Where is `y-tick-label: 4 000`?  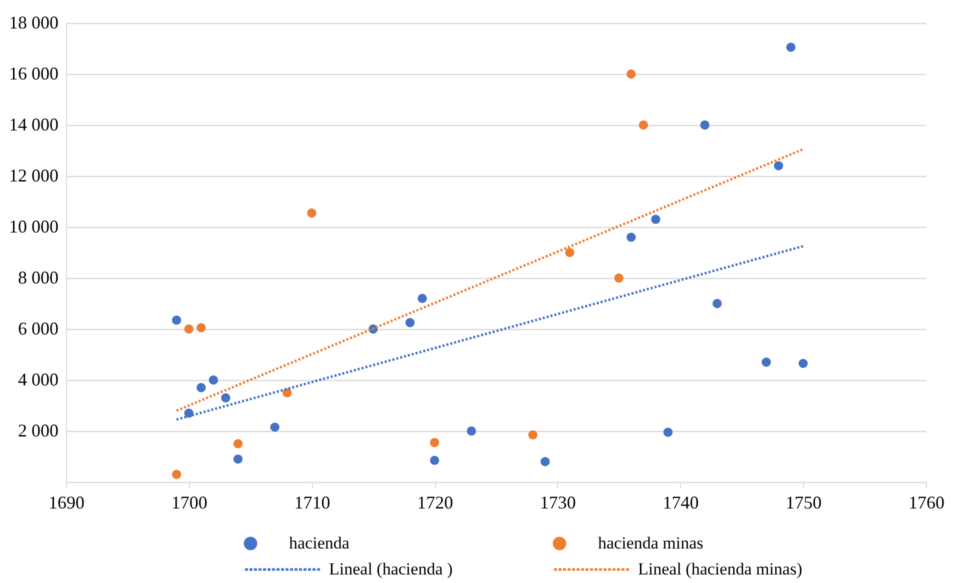
y-tick-label: 4 000 is located at coordinates (38, 380).